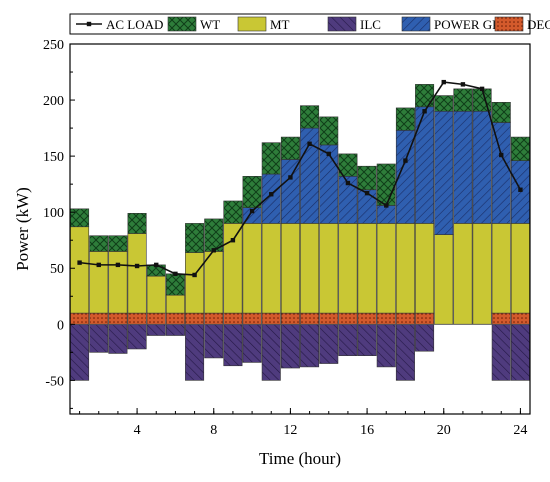  I want to click on legend-label-ilc: ILC, so click(370, 24).